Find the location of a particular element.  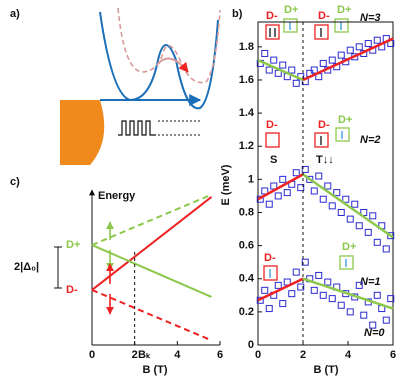

lead is located at coordinates (82, 132).